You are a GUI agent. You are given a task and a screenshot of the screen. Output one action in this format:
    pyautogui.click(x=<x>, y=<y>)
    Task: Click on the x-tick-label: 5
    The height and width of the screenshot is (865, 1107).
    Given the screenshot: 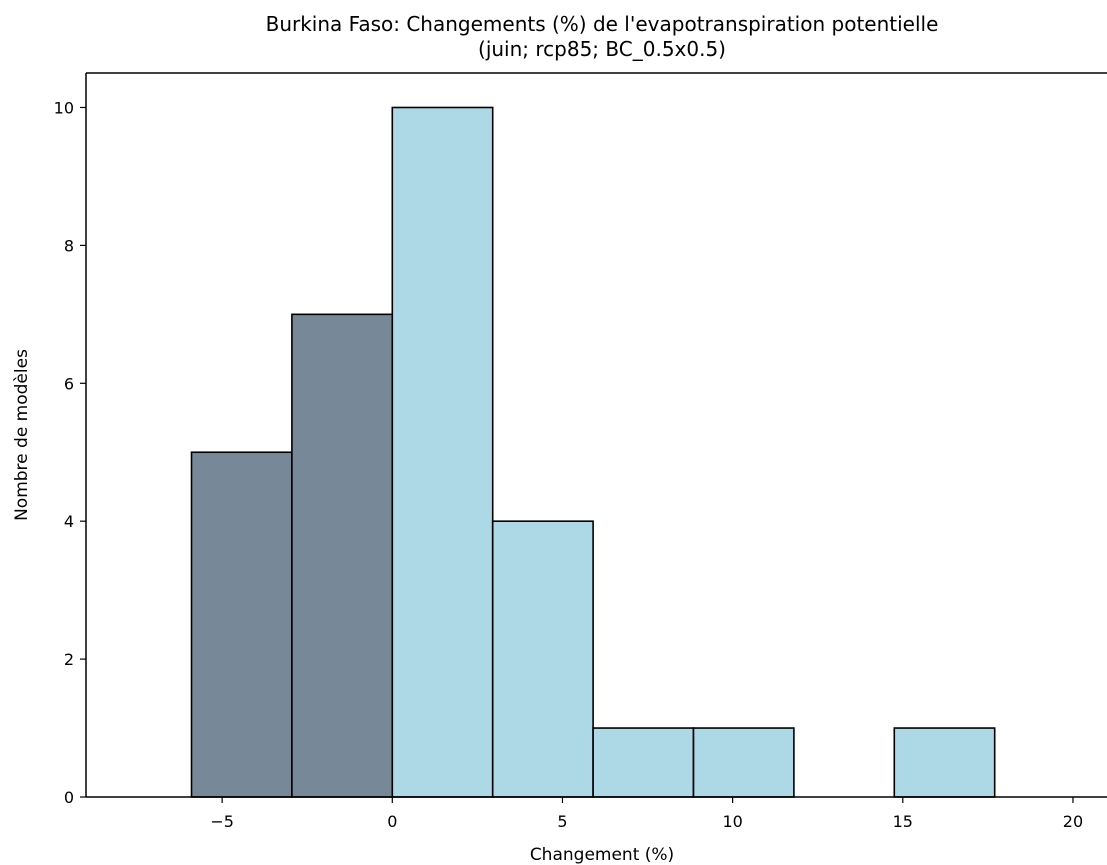 What is the action you would take?
    pyautogui.click(x=562, y=821)
    